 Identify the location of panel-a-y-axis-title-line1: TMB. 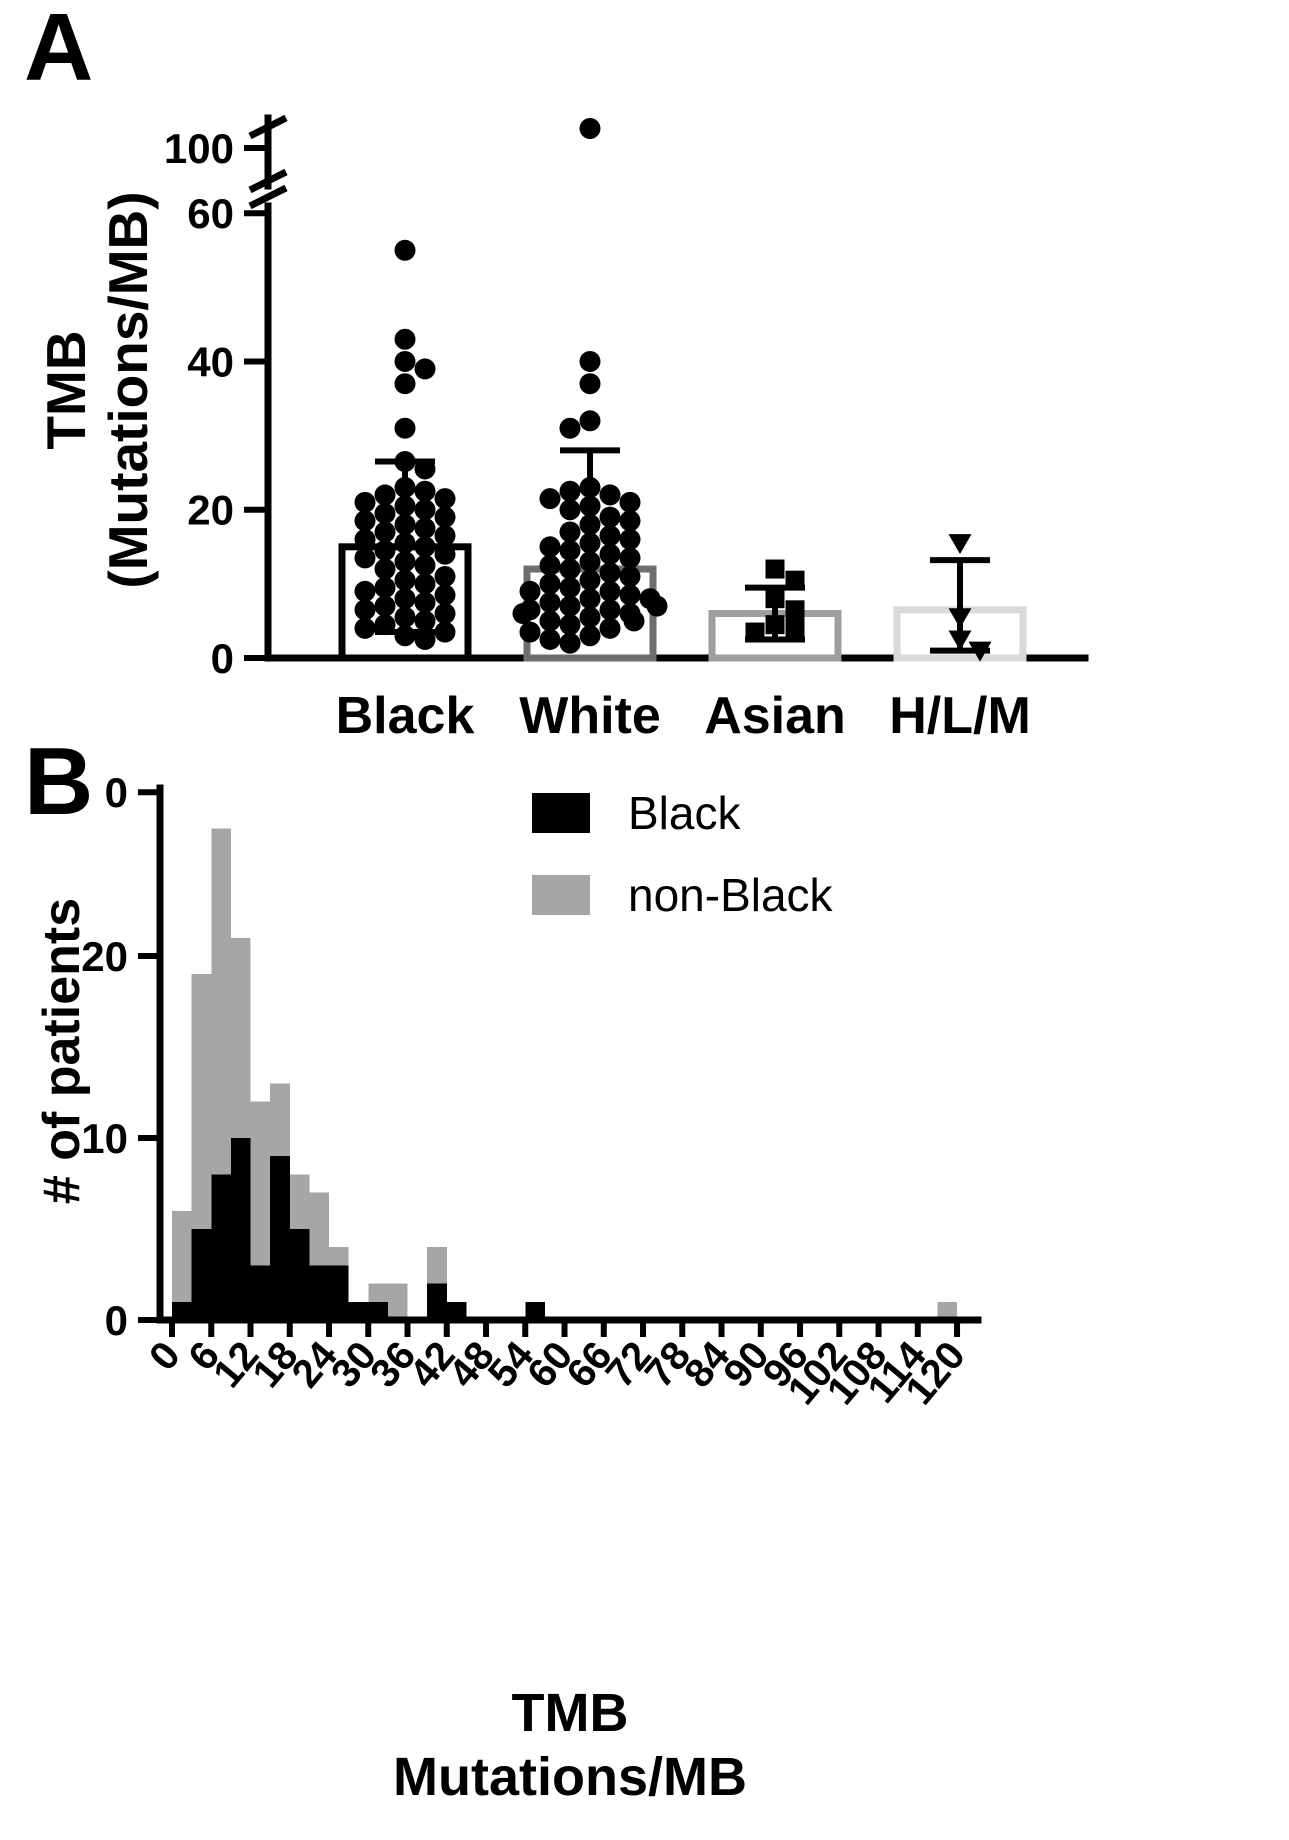
(66, 390).